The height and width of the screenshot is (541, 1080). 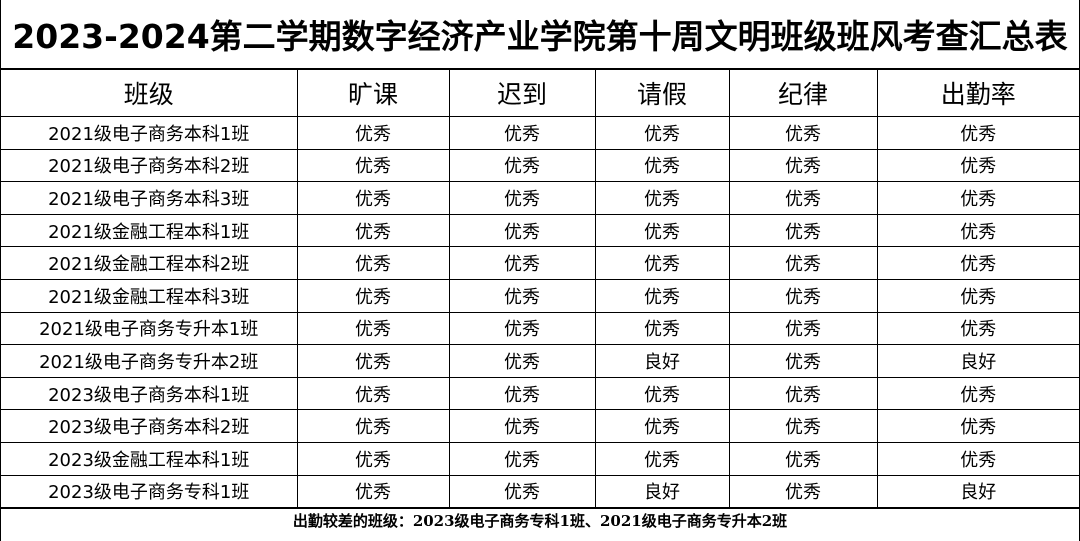 I want to click on table-row: 2023级电子商务本科1班 优秀 优秀 优秀 优秀 优秀, so click(x=540, y=393).